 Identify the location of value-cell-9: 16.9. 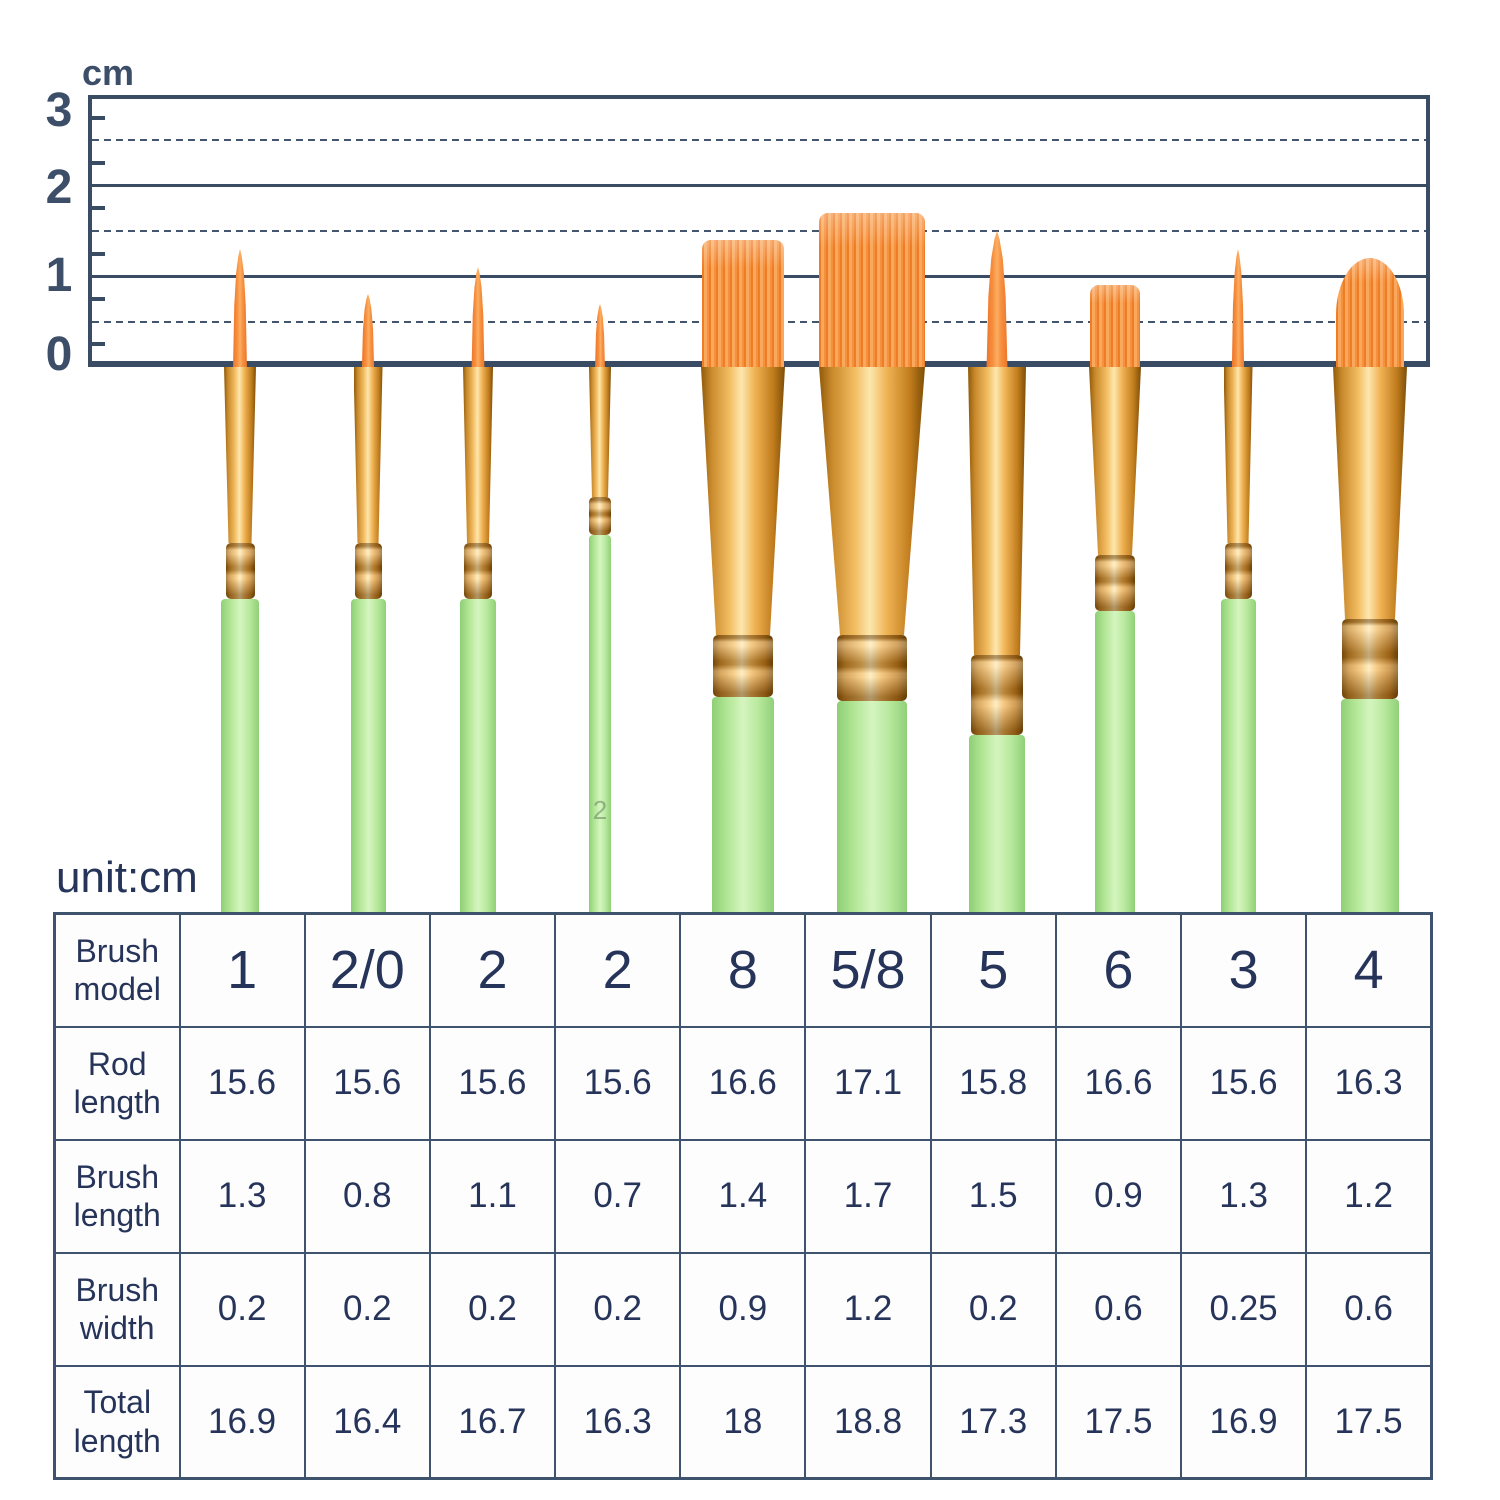
(1243, 1422).